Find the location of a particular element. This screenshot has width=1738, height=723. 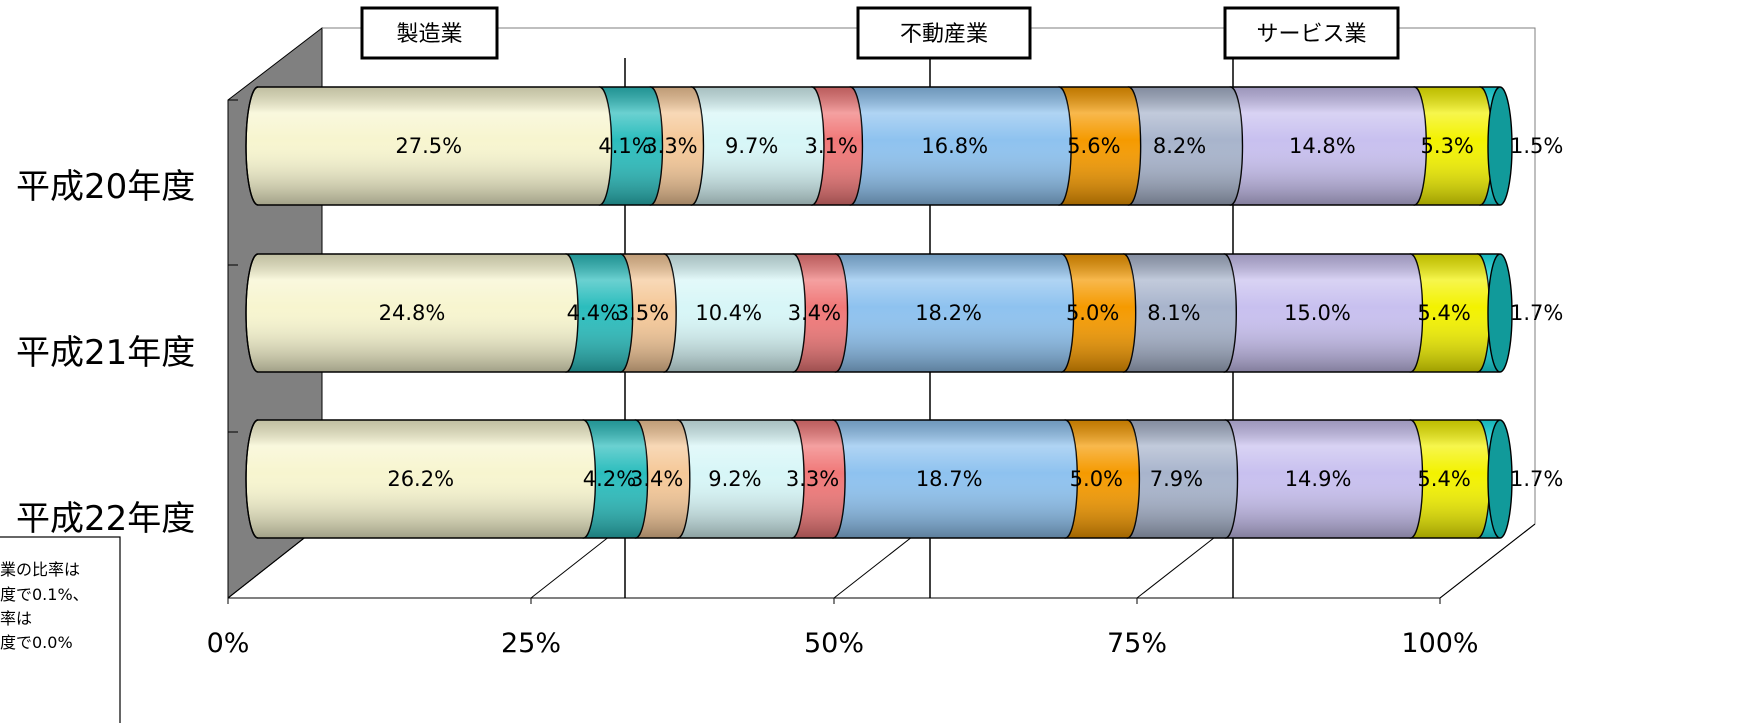

data-label: 10.4% is located at coordinates (728, 313).